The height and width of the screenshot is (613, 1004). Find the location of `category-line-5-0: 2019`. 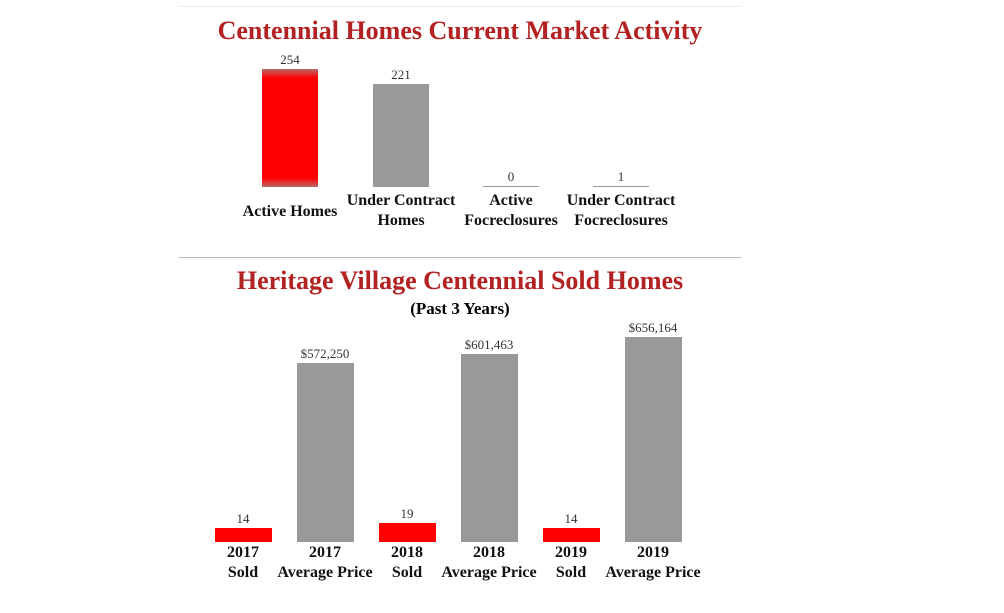

category-line-5-0: 2019 is located at coordinates (653, 552).